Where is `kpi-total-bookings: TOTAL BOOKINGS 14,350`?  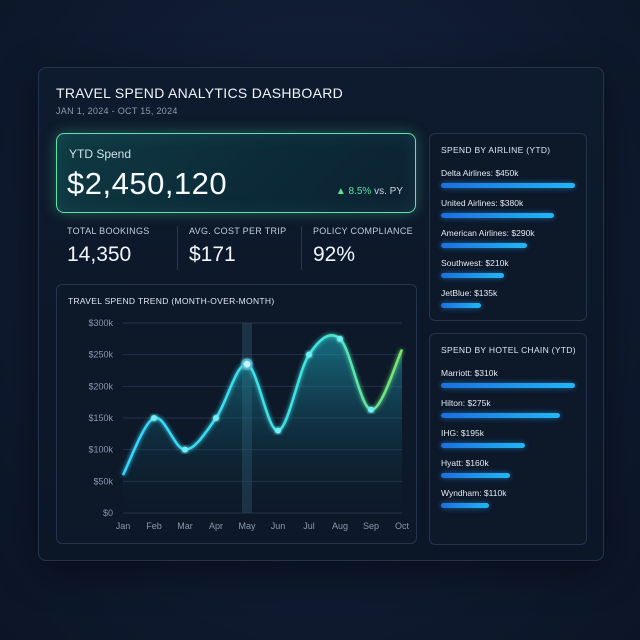
kpi-total-bookings: TOTAL BOOKINGS 14,350 is located at coordinates (108, 250).